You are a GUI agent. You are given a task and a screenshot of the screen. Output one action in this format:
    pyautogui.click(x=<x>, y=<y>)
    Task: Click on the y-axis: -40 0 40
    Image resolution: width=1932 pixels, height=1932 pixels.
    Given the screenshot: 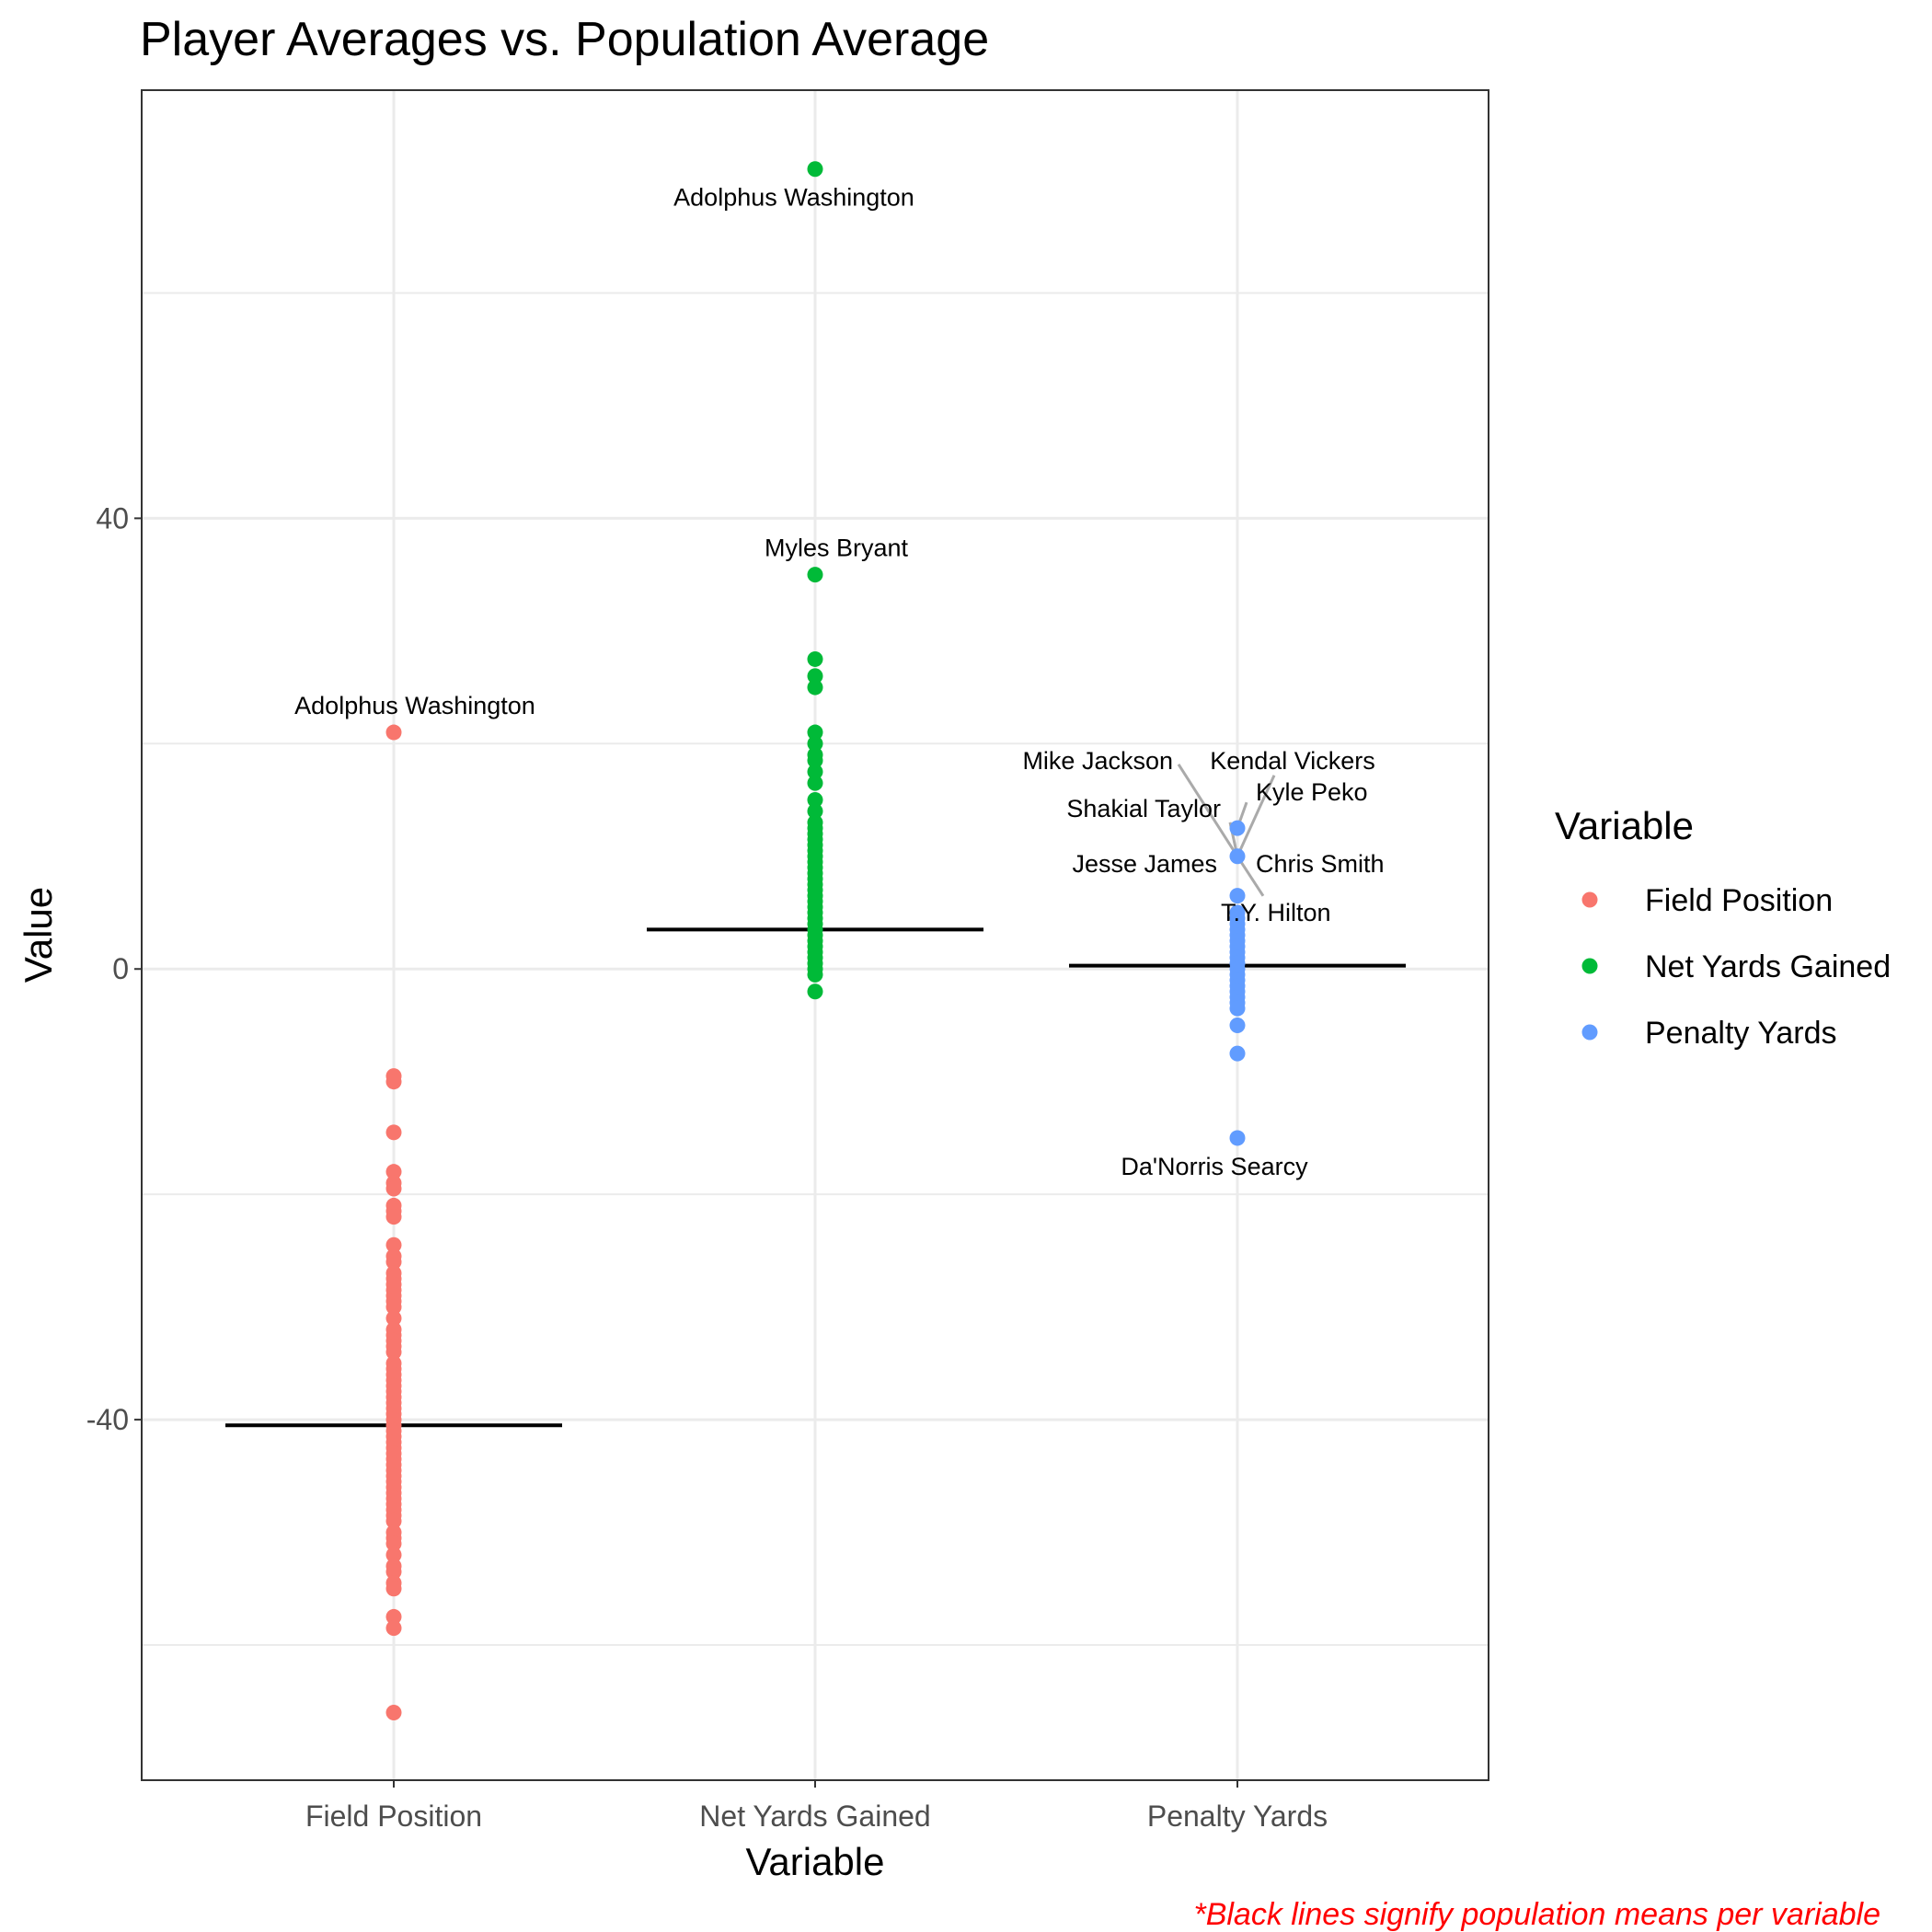 What is the action you would take?
    pyautogui.click(x=114, y=968)
    